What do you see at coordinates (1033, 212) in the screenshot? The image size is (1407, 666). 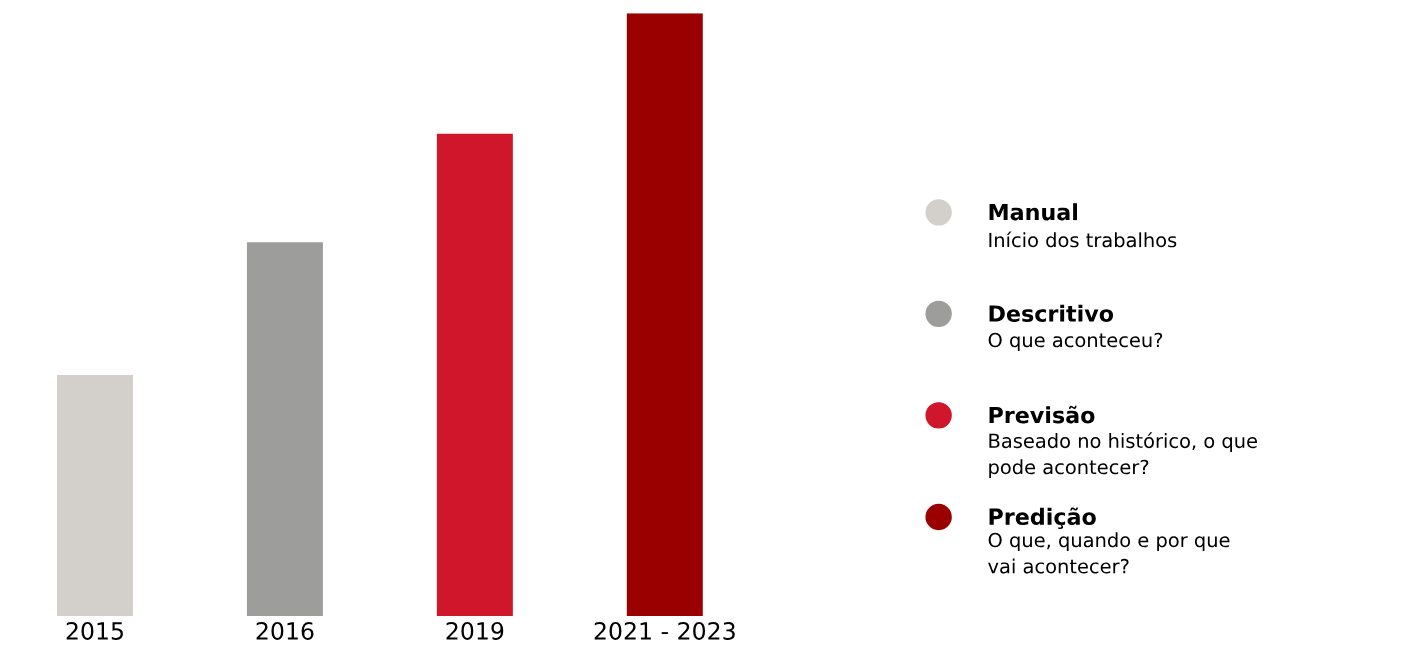 I see `legend-label: Manual` at bounding box center [1033, 212].